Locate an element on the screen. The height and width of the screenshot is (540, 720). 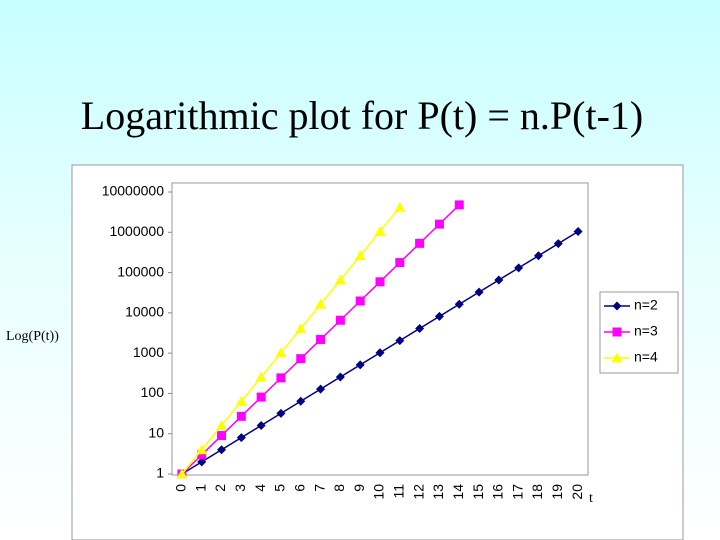
x-tick-label: 8 is located at coordinates (339, 488).